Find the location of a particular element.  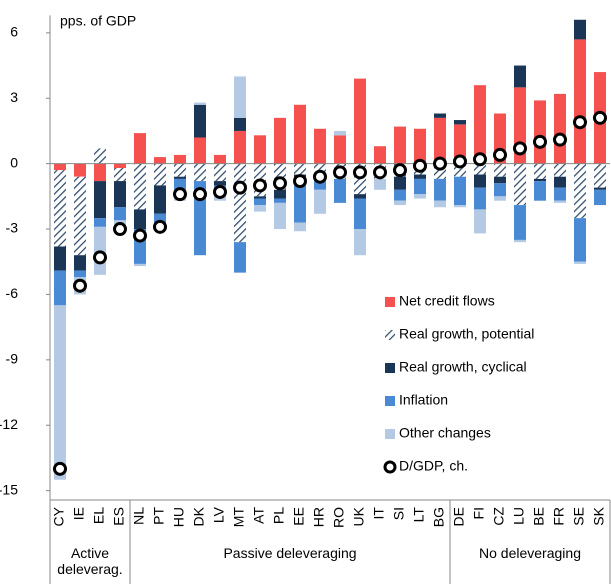

x-tick-label: CY is located at coordinates (59, 516).